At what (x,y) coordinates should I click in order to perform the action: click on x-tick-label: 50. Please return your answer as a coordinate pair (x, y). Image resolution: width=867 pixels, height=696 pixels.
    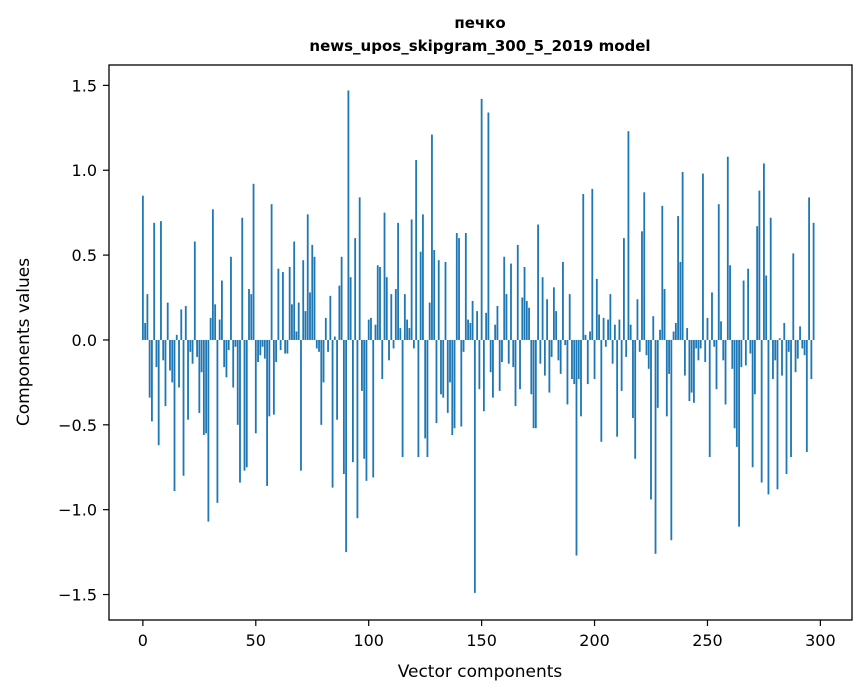
    Looking at the image, I should click on (256, 640).